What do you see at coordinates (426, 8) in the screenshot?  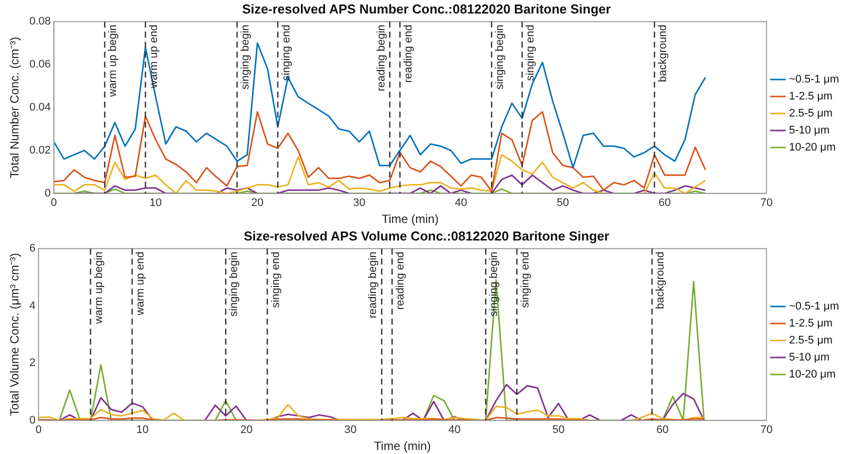 I see `chart-title: Size-resolved APS Number Conc.:08122020 Baritone Singer` at bounding box center [426, 8].